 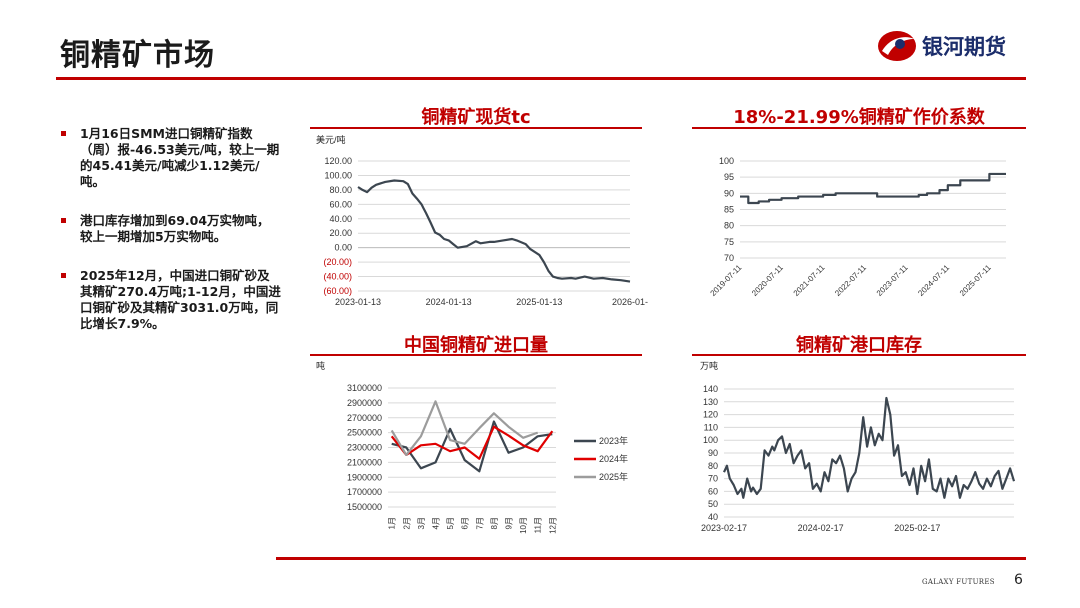 I want to click on y-tick-label: 130, so click(x=710, y=402).